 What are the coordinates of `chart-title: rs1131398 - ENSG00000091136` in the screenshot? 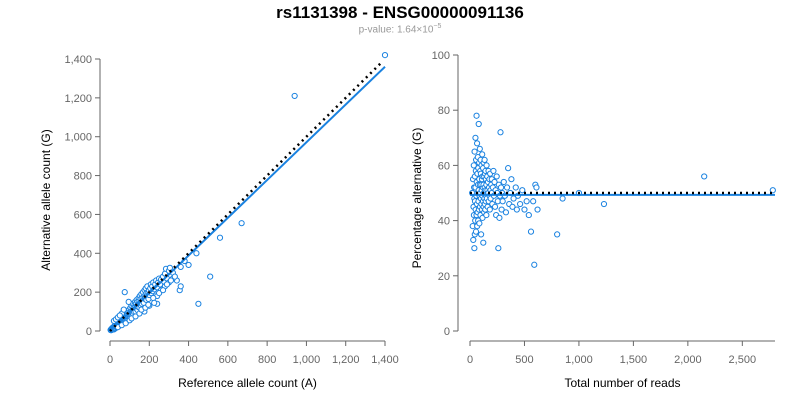 It's located at (400, 12).